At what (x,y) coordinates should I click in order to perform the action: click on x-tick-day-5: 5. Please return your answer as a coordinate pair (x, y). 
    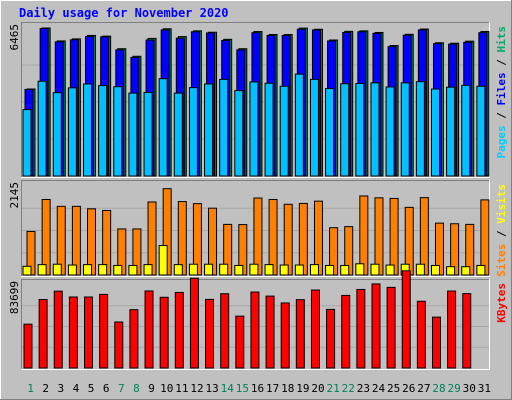
    Looking at the image, I should click on (91, 388).